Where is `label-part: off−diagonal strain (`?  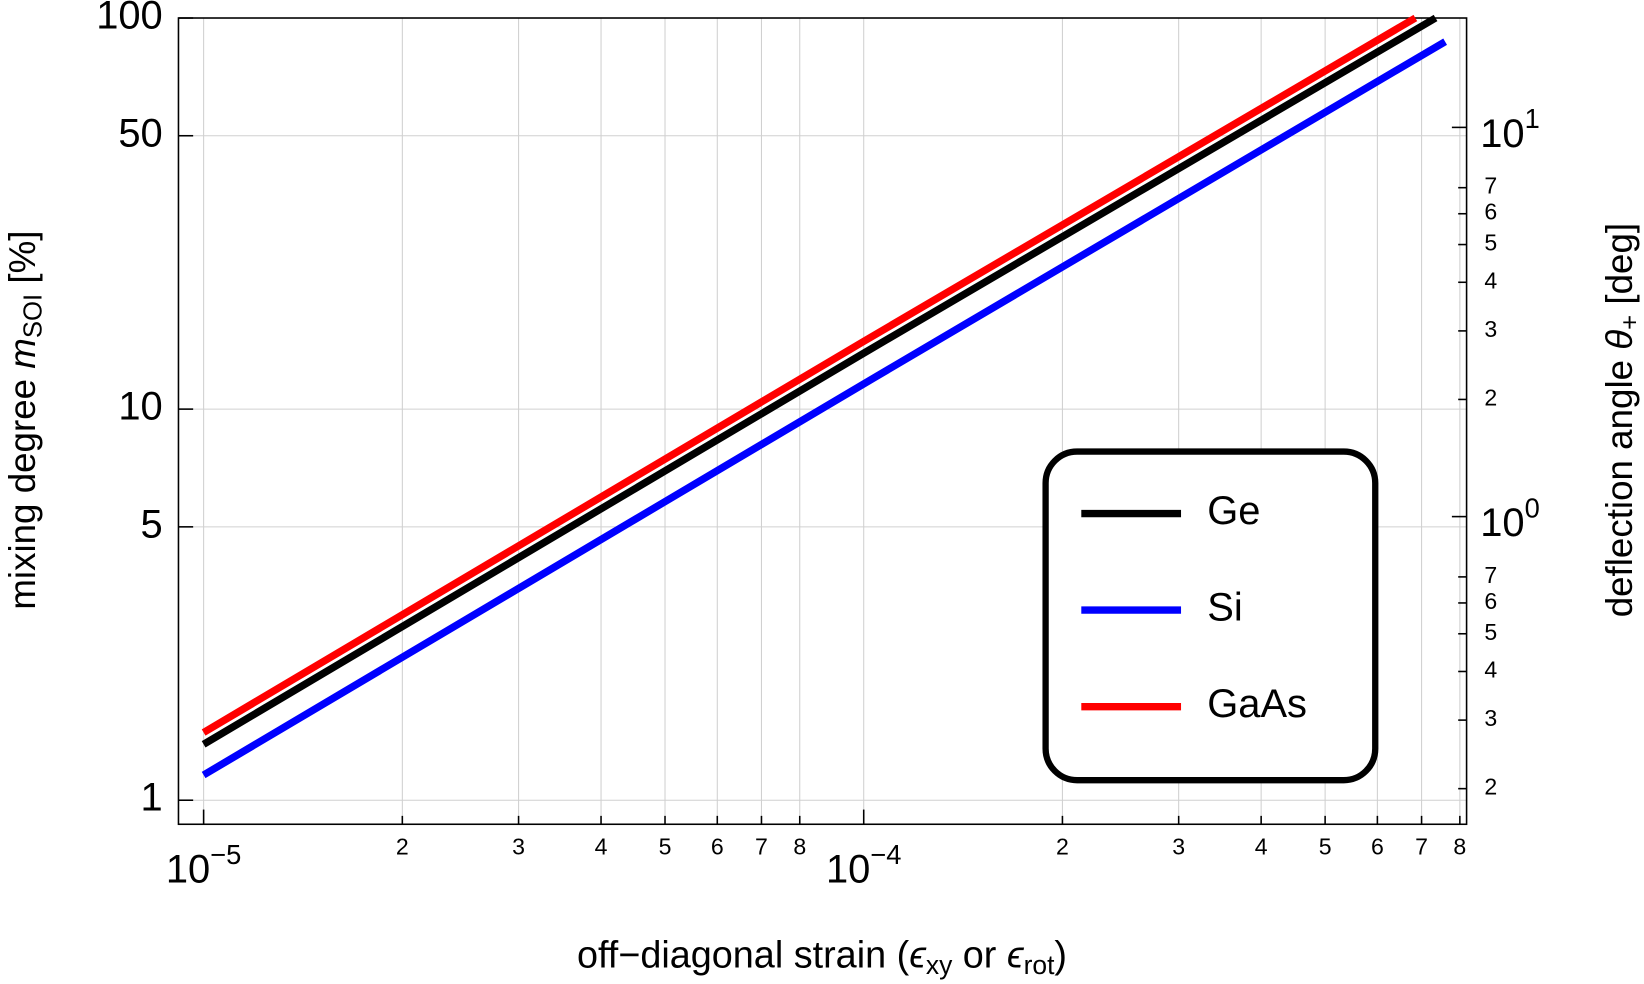 label-part: off−diagonal strain ( is located at coordinates (743, 956).